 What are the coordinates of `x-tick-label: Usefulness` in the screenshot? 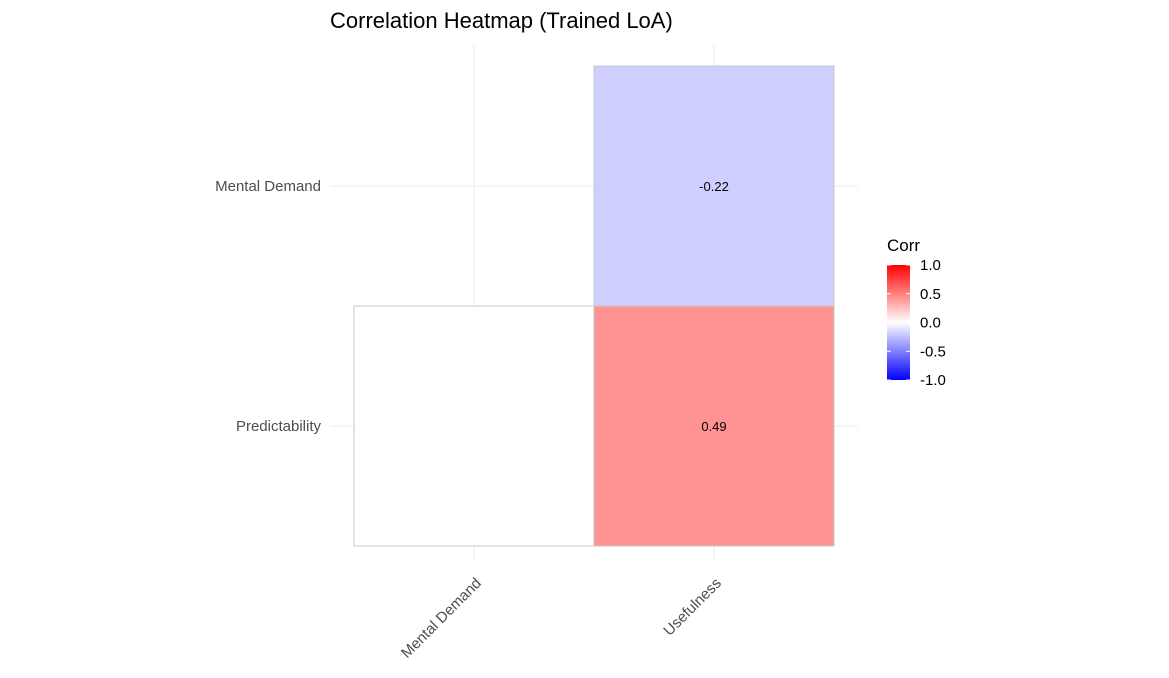 It's located at (692, 607).